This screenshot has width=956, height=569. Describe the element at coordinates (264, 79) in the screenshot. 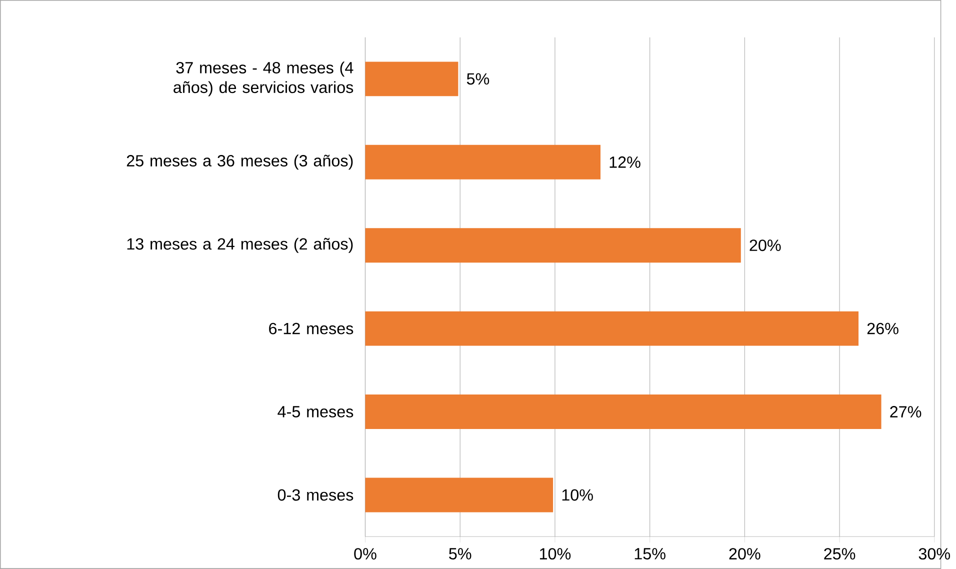

I see `y-tick-label: 37 meses - 48 meses (4 años) de servicios varios` at that location.